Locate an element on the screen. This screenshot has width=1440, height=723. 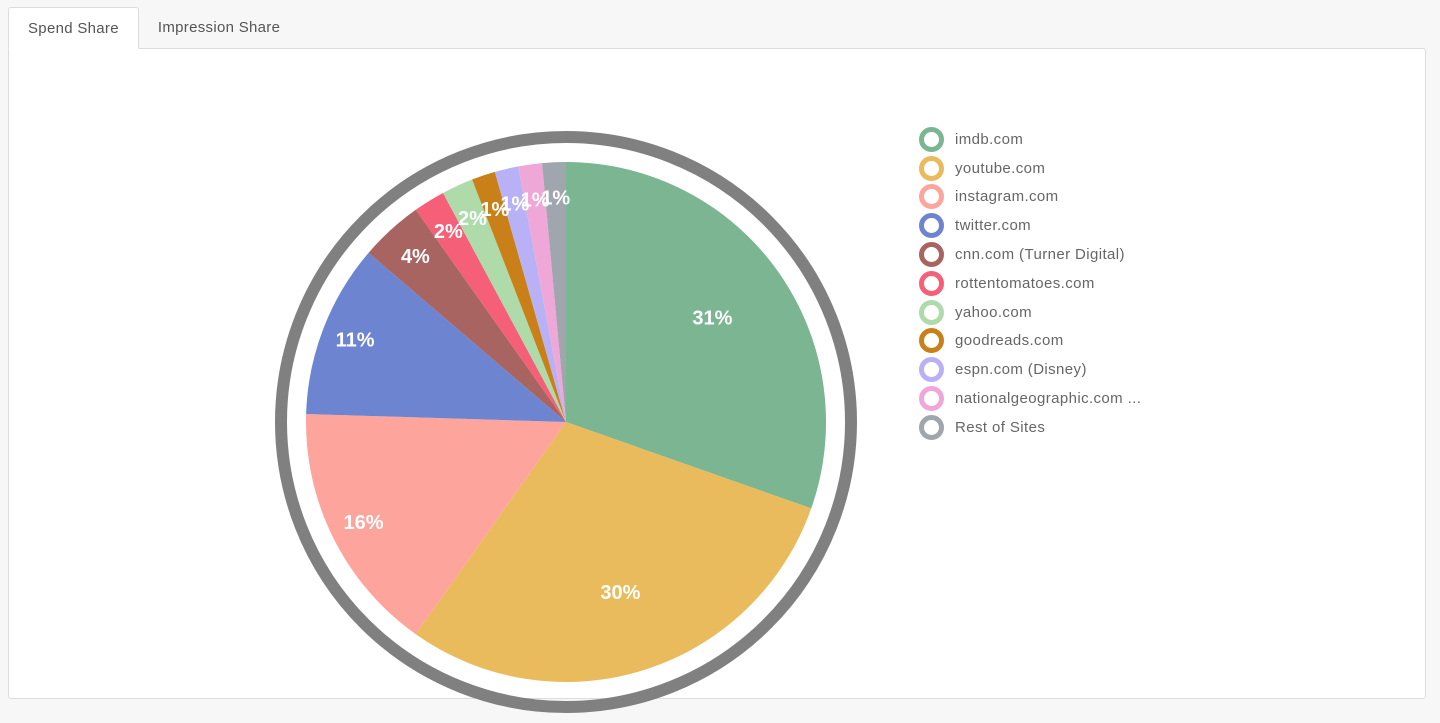
legend-item: Rest of Sites is located at coordinates (1030, 427).